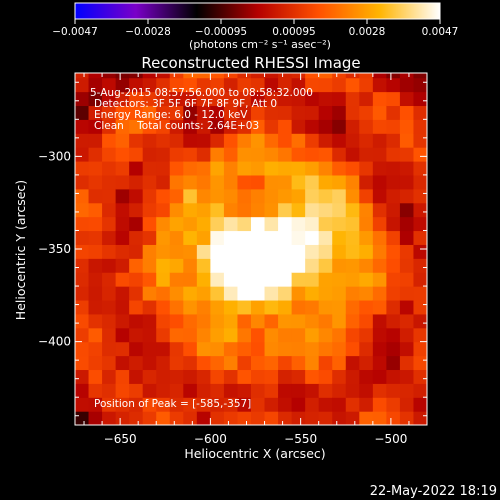 This screenshot has width=500, height=500. Describe the element at coordinates (390, 439) in the screenshot. I see `x-tick-label: −500` at that location.